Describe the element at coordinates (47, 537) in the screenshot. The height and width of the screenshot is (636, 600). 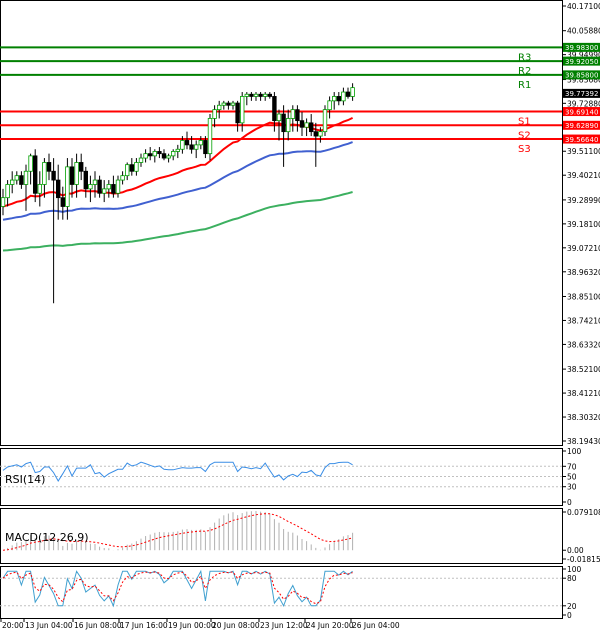
I see `macd-label: MACD(12,26,9)` at that location.